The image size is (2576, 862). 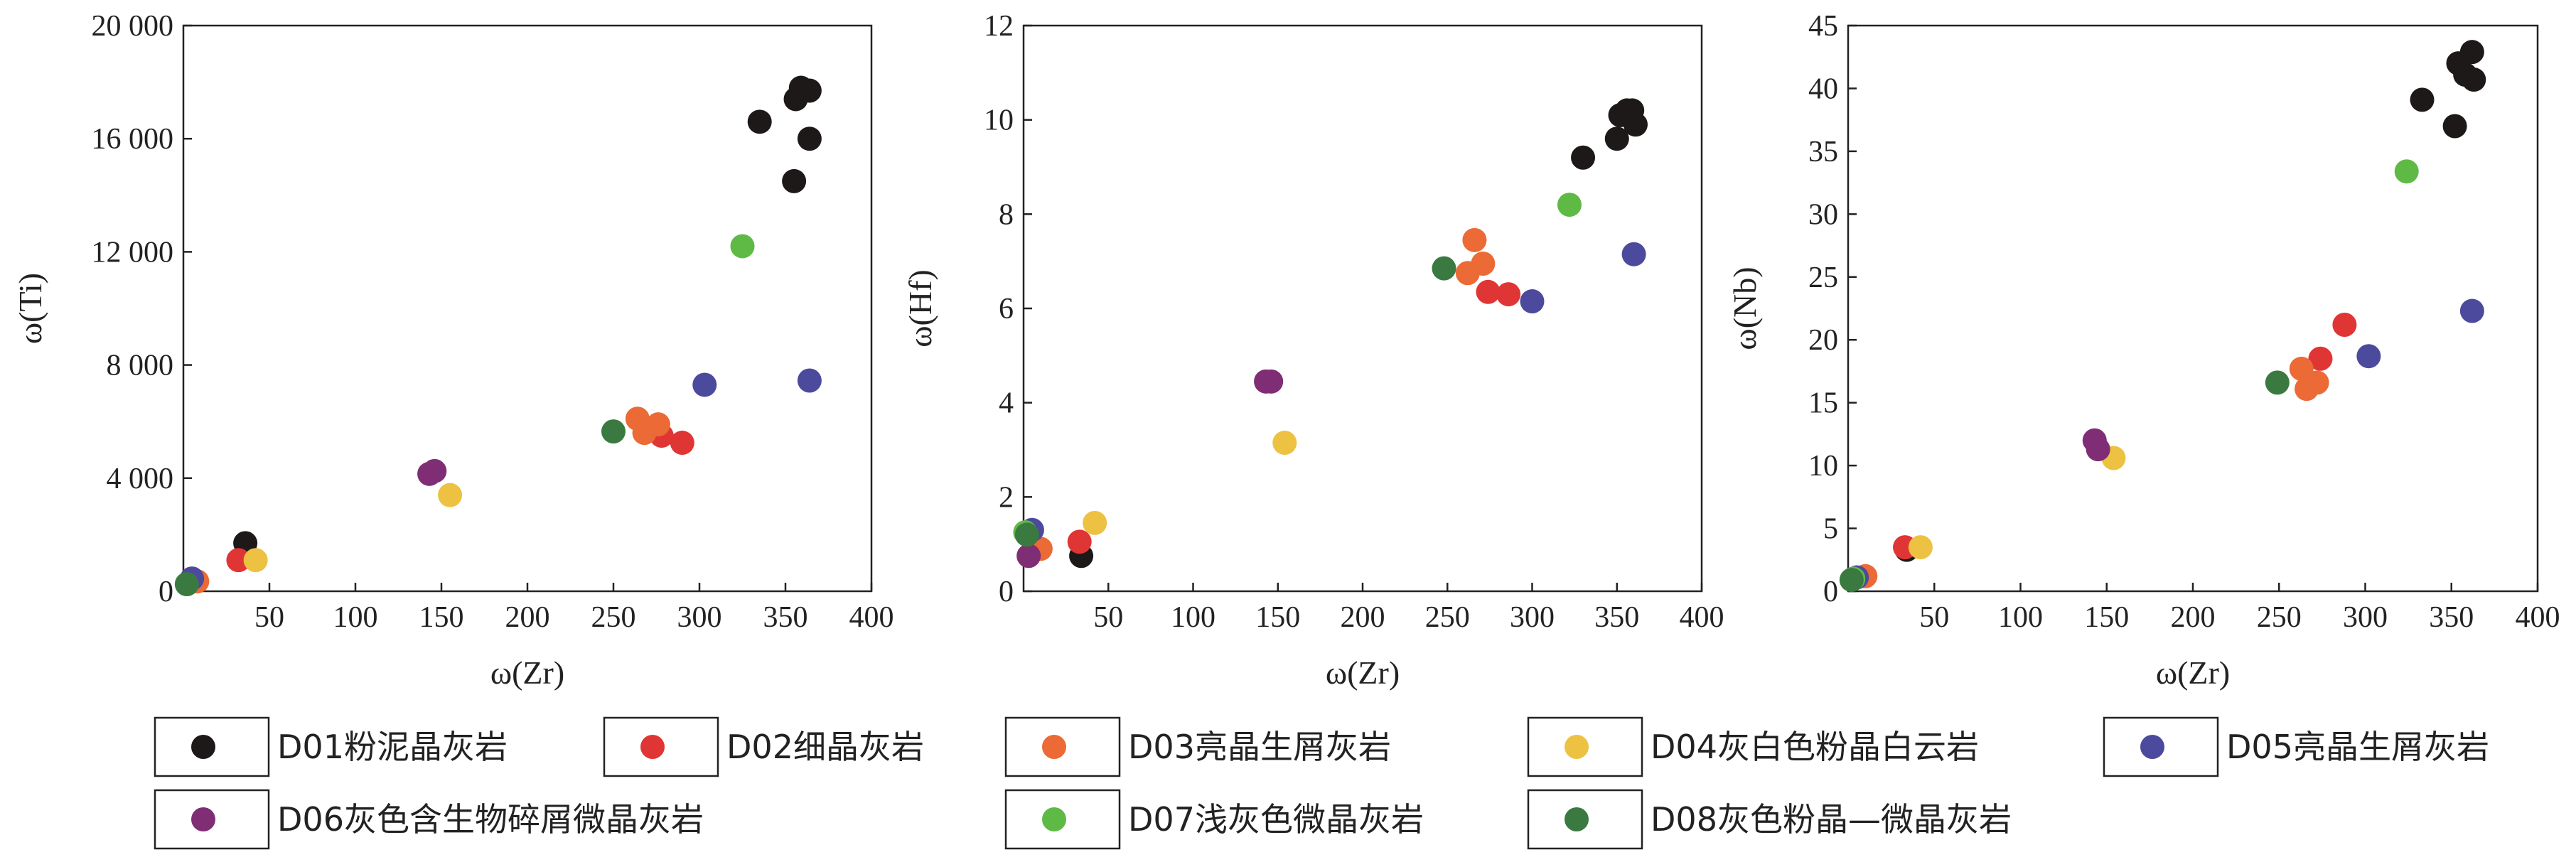 I want to click on y-tick-label: 4, so click(x=1006, y=403).